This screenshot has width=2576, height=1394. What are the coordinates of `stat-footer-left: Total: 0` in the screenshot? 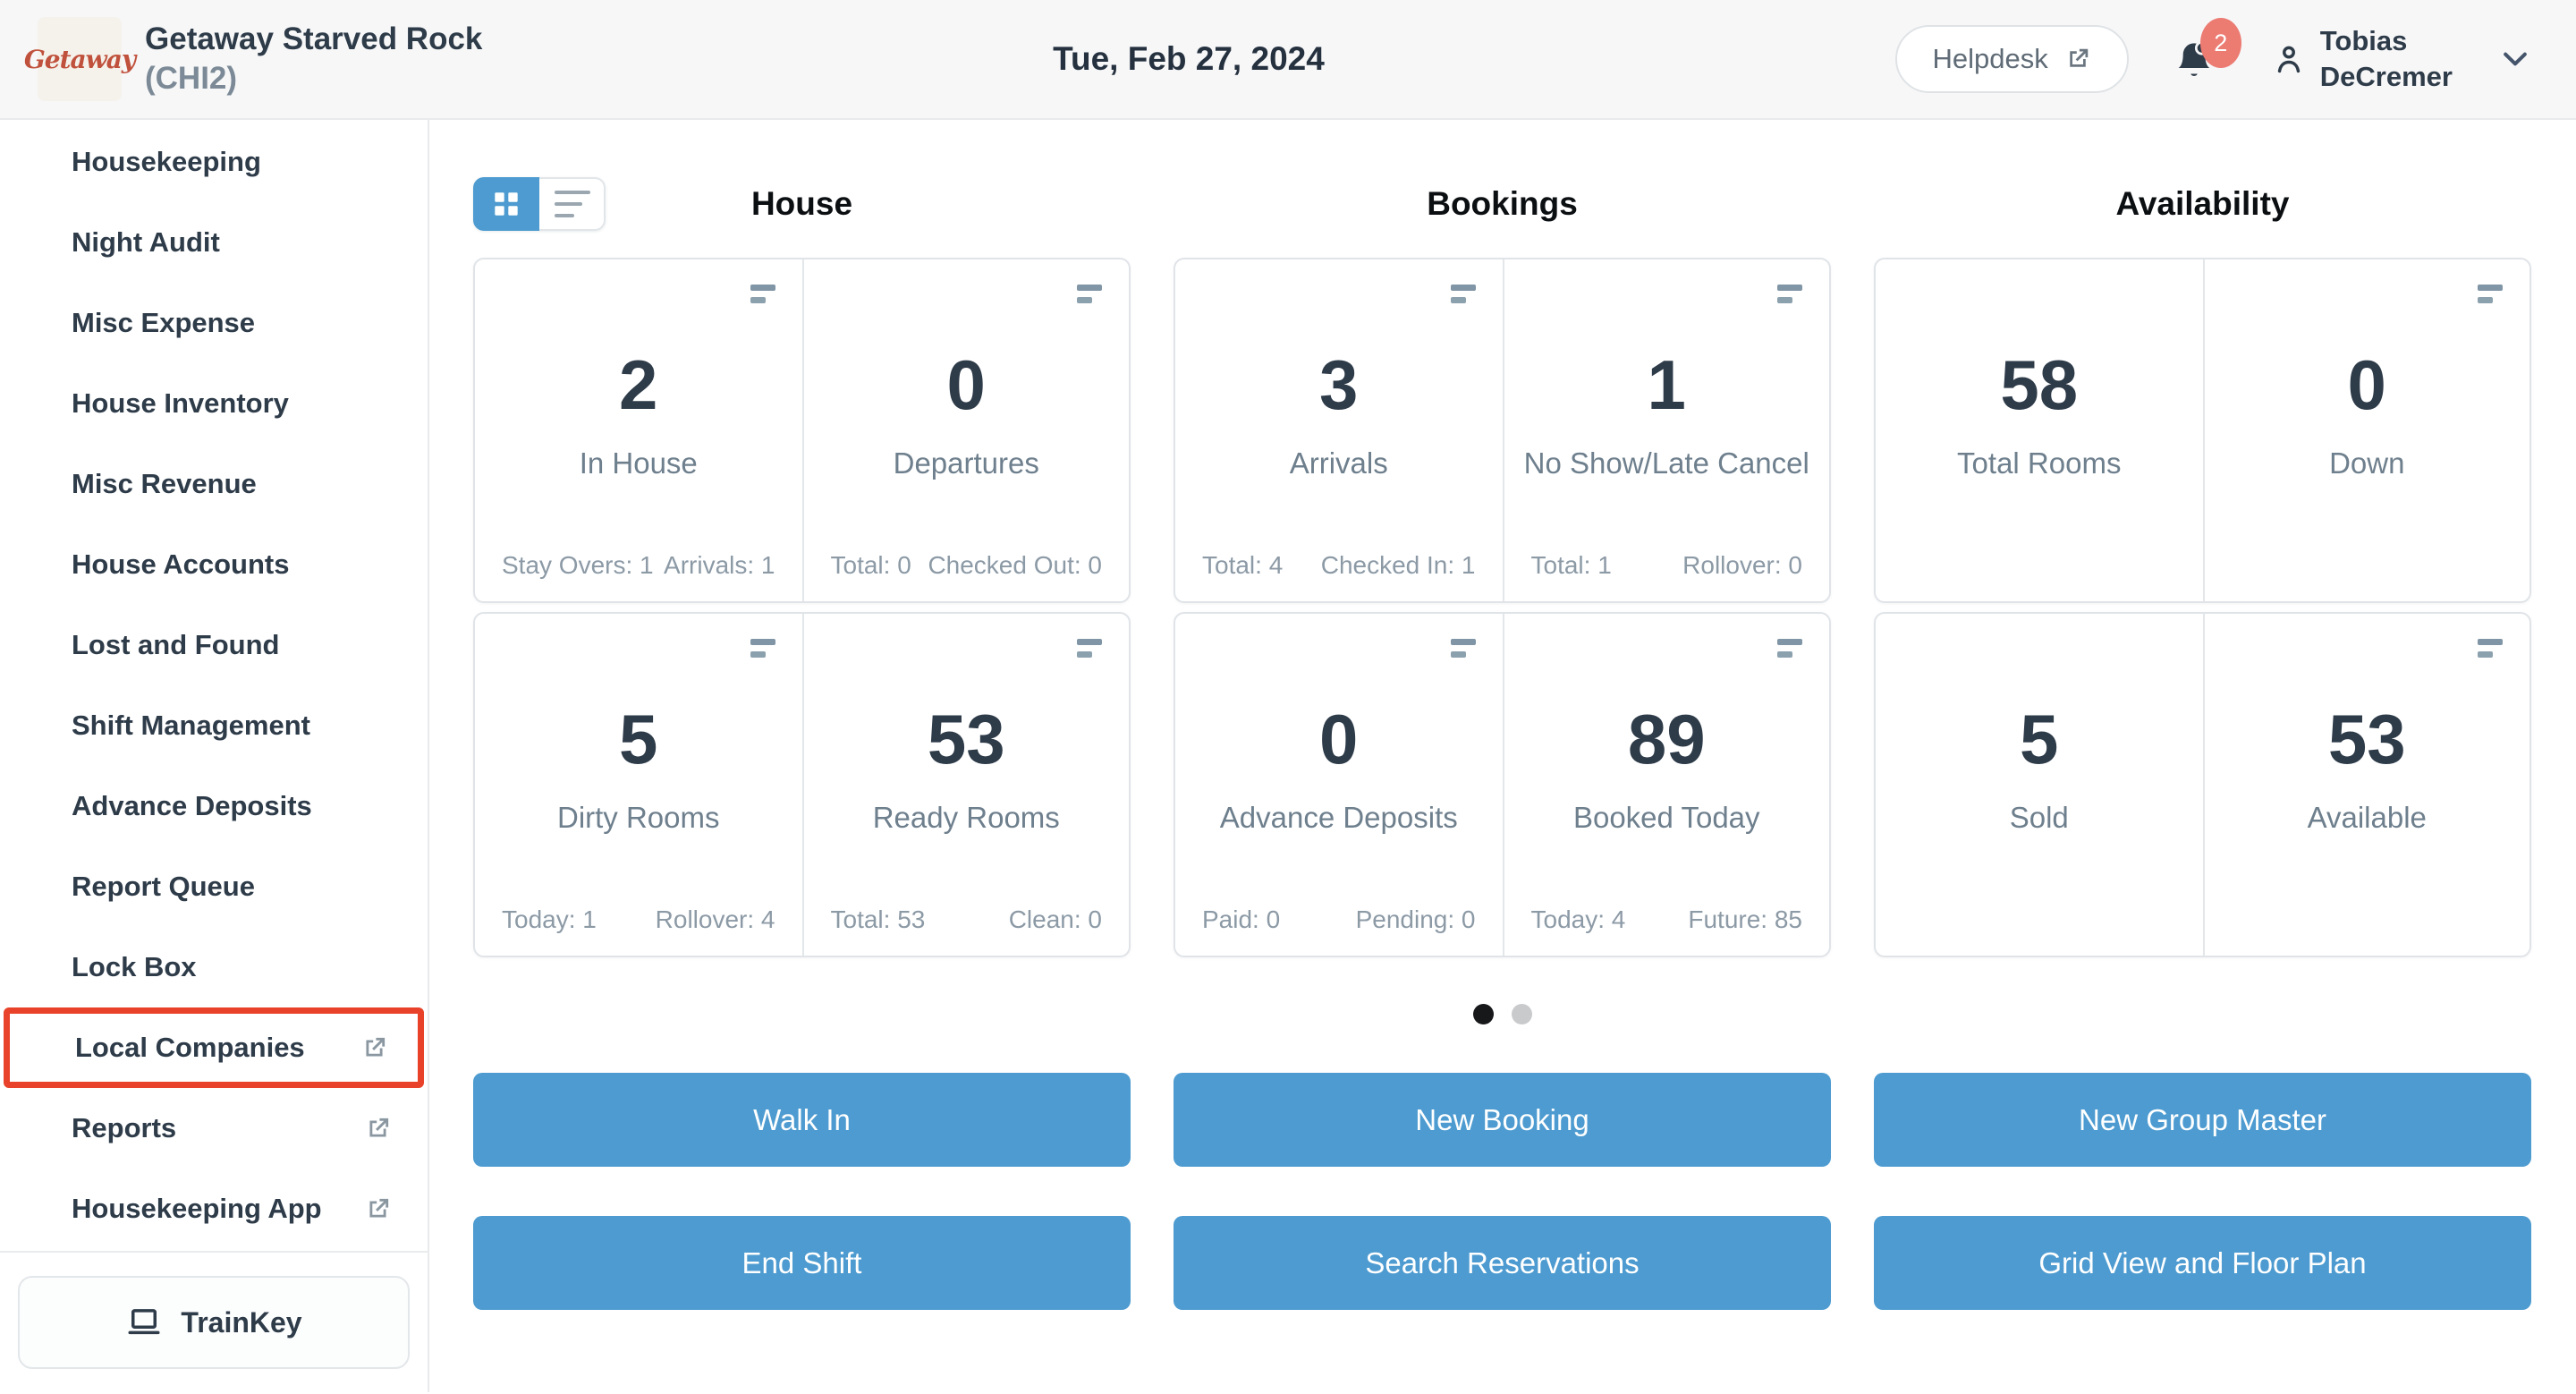 It's located at (870, 565).